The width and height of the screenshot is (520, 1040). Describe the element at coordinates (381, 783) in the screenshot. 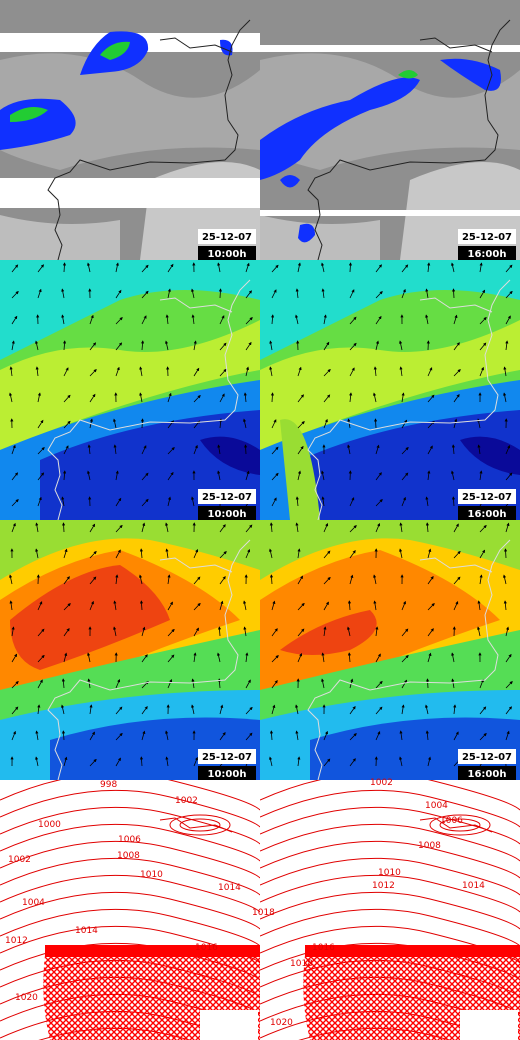

I see `isobar-label: 1002` at that location.